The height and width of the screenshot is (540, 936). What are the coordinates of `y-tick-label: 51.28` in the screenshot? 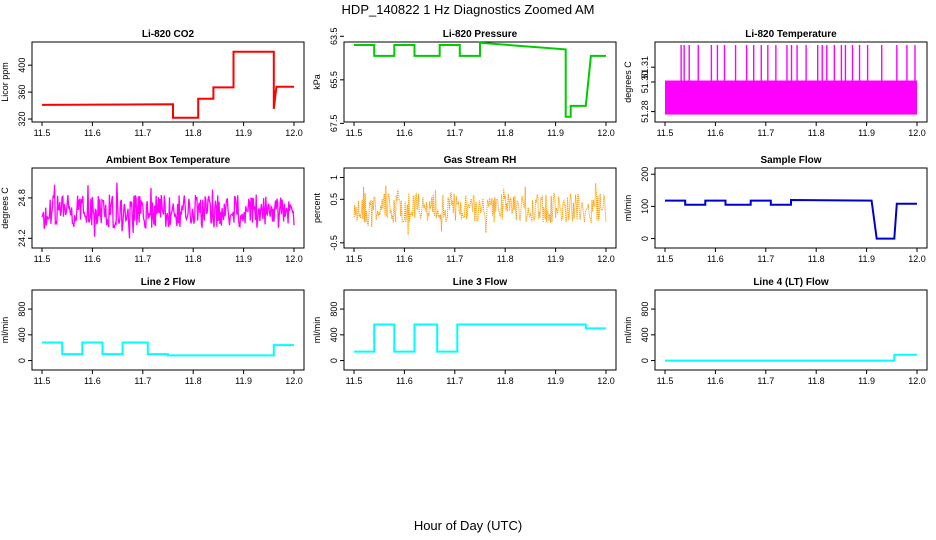 It's located at (645, 111).